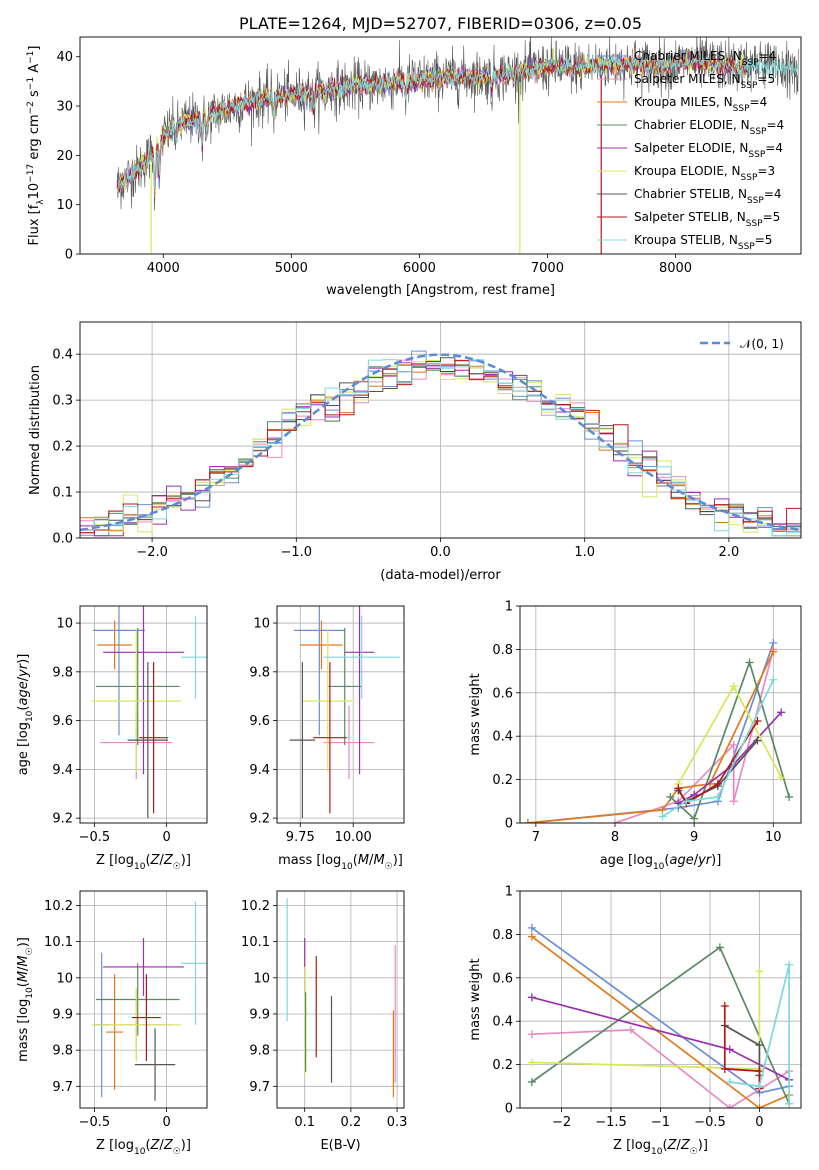 The width and height of the screenshot is (819, 1170). I want to click on text-part: A, so click(34, 70).